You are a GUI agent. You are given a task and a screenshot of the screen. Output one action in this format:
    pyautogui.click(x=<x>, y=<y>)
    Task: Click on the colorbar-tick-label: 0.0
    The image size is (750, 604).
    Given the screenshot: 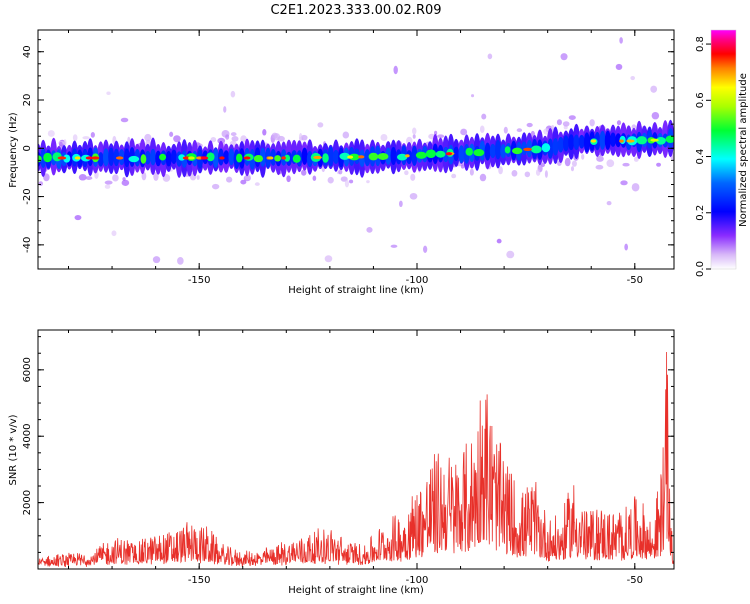 What is the action you would take?
    pyautogui.click(x=700, y=269)
    